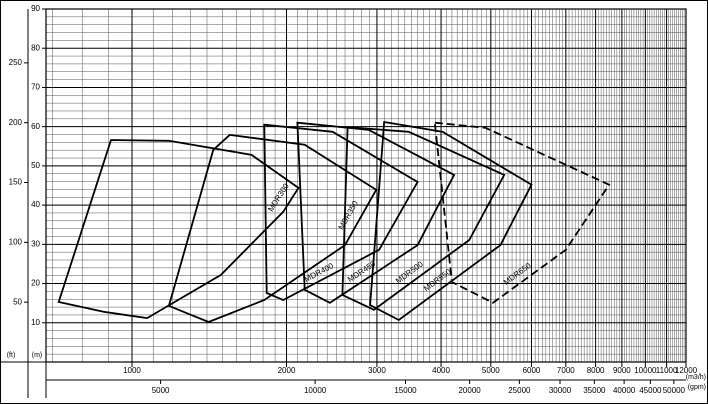 The image size is (708, 404). Describe the element at coordinates (441, 370) in the screenshot. I see `x-tick-label: 4000` at that location.